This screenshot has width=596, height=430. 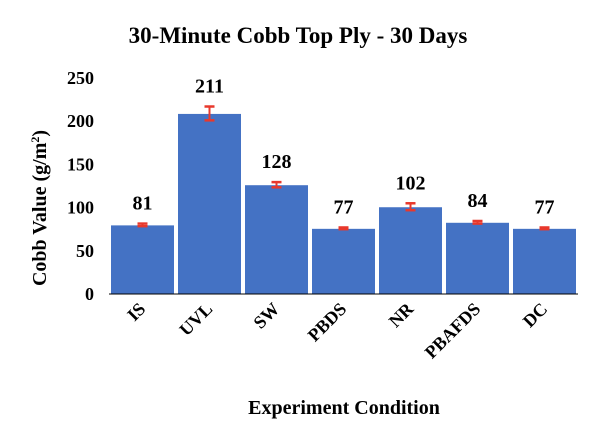 I want to click on category-label-pbafds: PBAFDS, so click(x=453, y=331).